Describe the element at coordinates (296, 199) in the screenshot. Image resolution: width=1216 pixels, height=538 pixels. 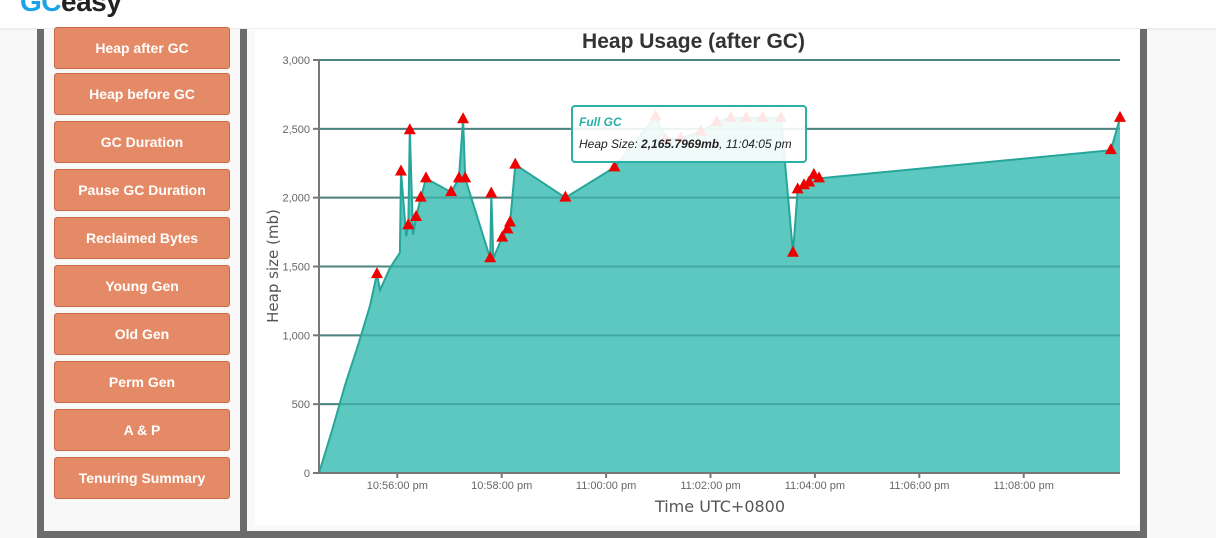
I see `svg-text: 2,000` at that location.